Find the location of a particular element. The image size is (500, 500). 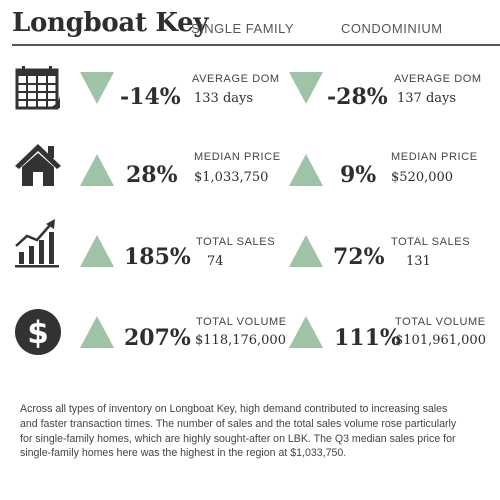

condo-dom-percent: -28% is located at coordinates (357, 97).